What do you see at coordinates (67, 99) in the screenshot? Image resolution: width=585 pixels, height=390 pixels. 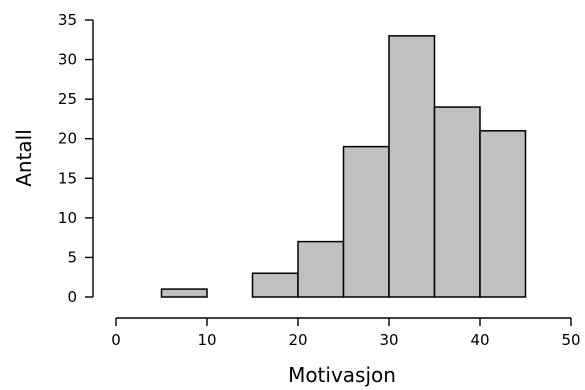 I see `y-tick-label: 25` at bounding box center [67, 99].